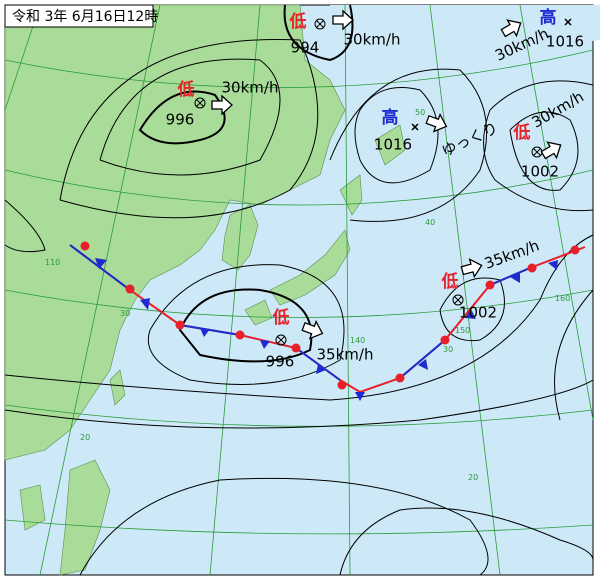  Describe the element at coordinates (462, 330) in the screenshot. I see `grid-label: 150` at that location.